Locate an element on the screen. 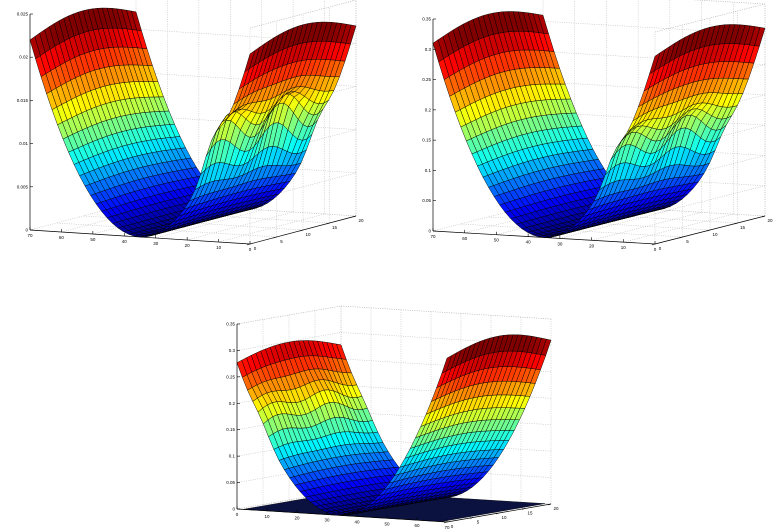  z-tick-label: 0.02 is located at coordinates (23, 57).